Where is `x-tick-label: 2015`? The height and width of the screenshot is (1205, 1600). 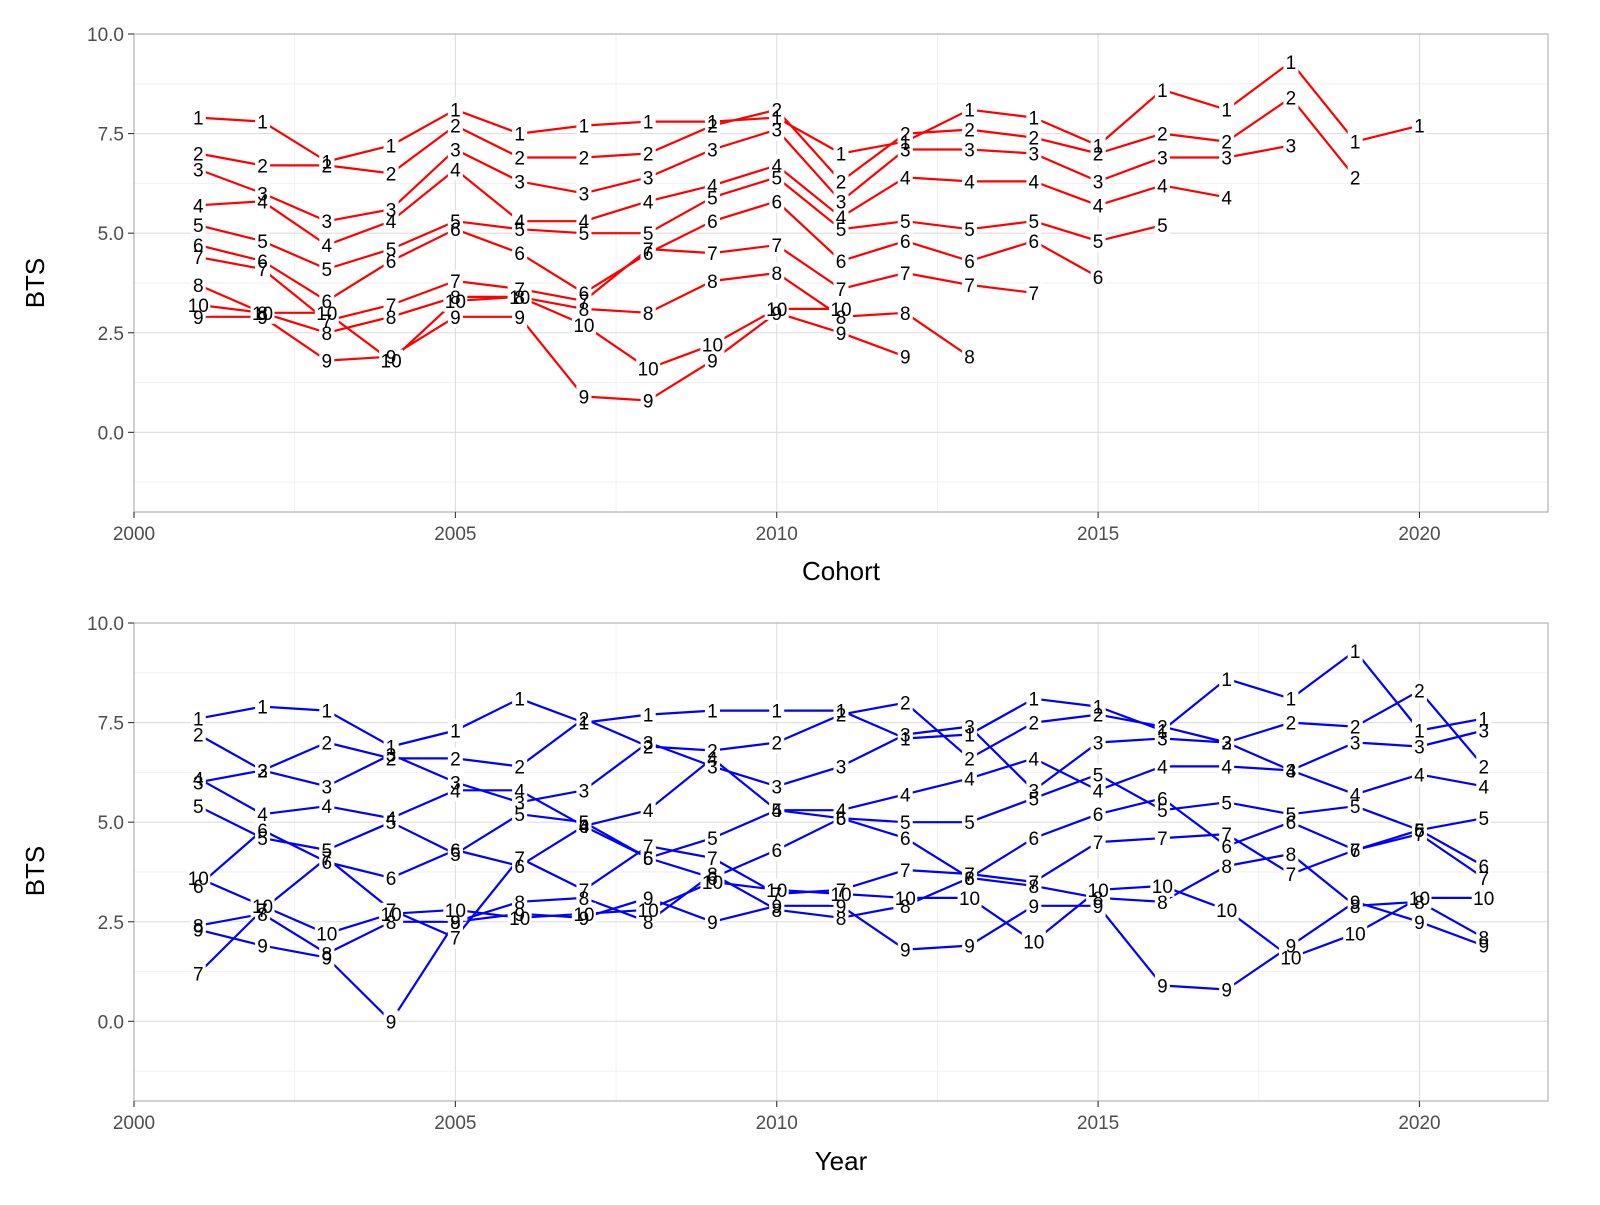 x-tick-label: 2015 is located at coordinates (1098, 1123).